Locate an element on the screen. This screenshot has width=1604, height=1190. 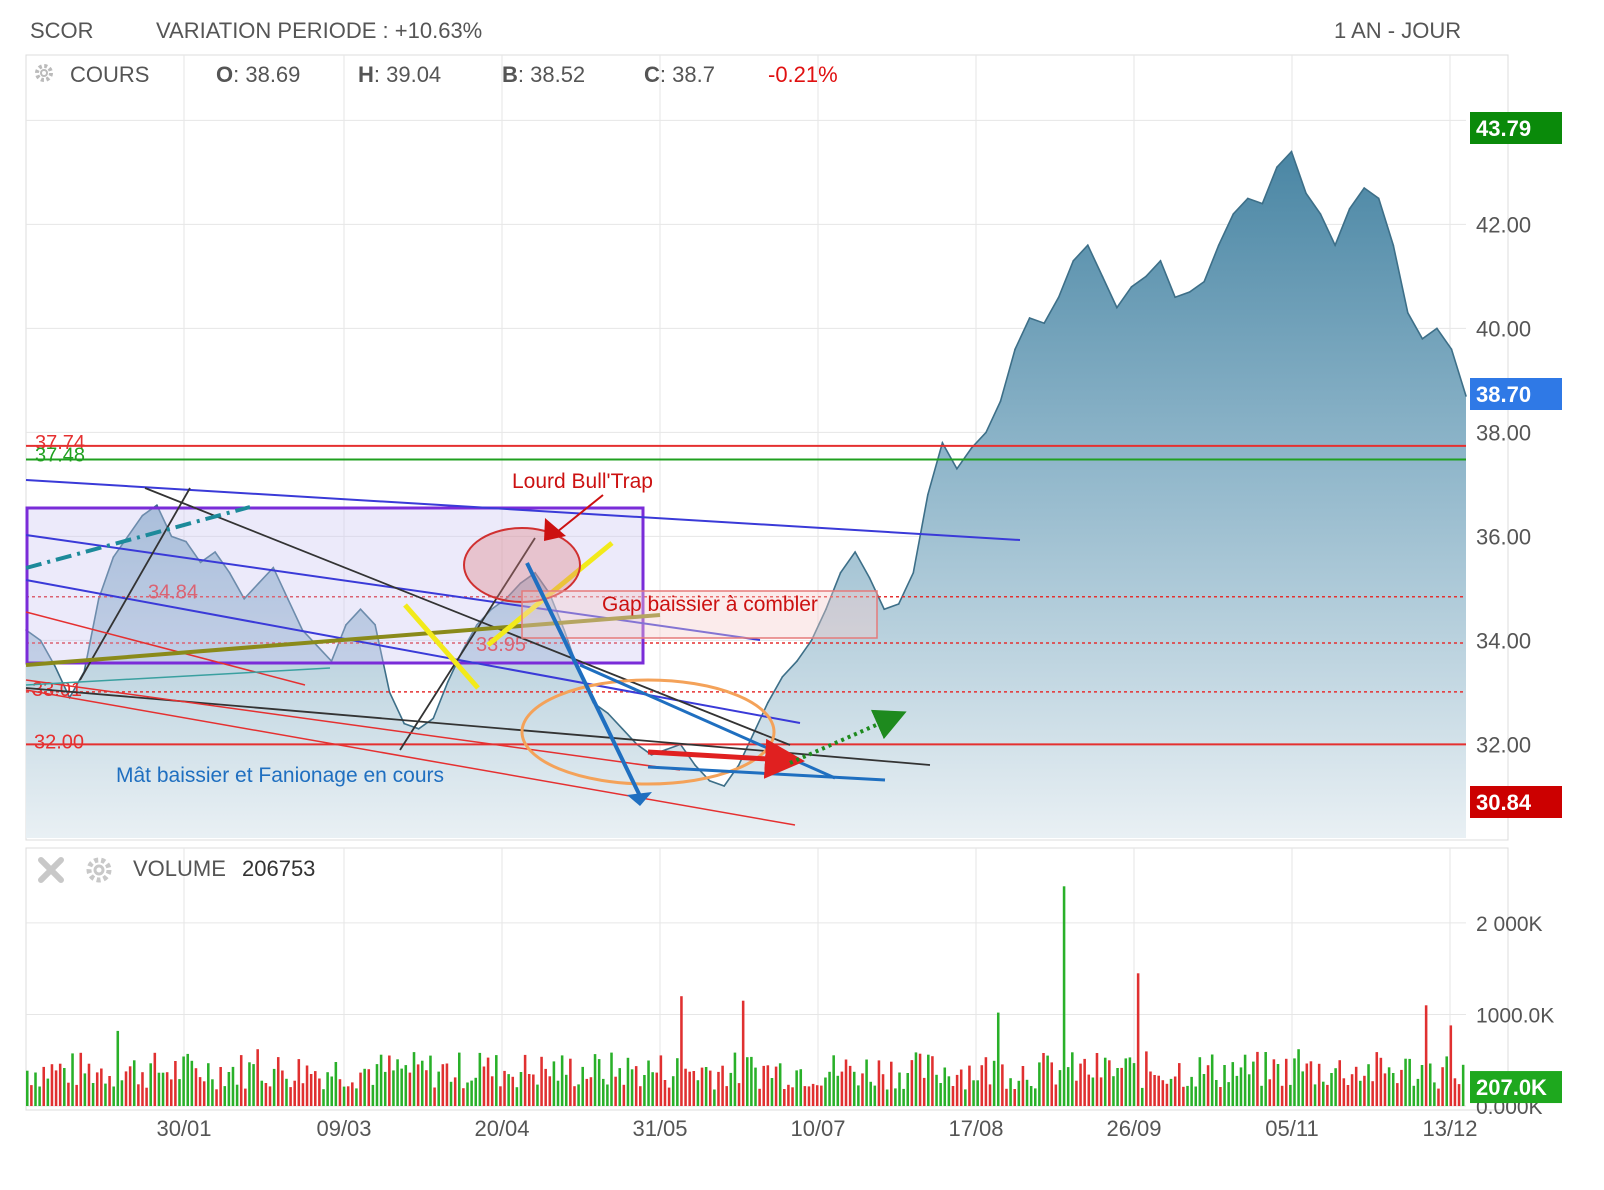
close-icon is located at coordinates (51, 870).